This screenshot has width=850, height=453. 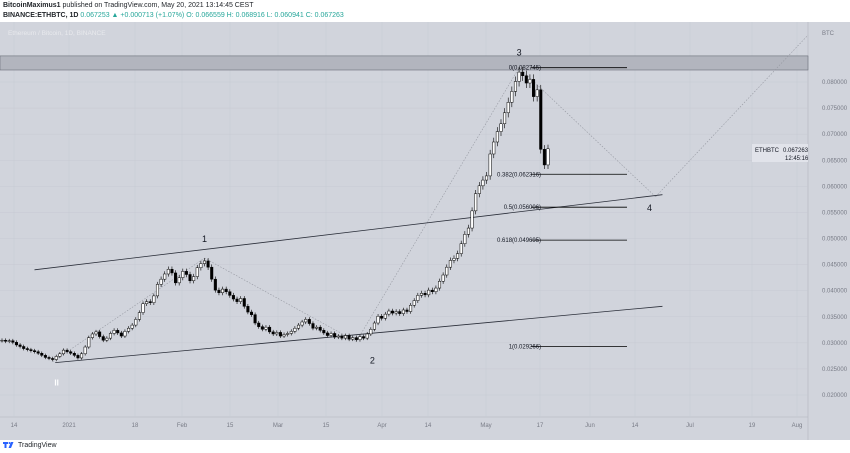 What do you see at coordinates (8, 445) in the screenshot?
I see `tradingview-logo-icon` at bounding box center [8, 445].